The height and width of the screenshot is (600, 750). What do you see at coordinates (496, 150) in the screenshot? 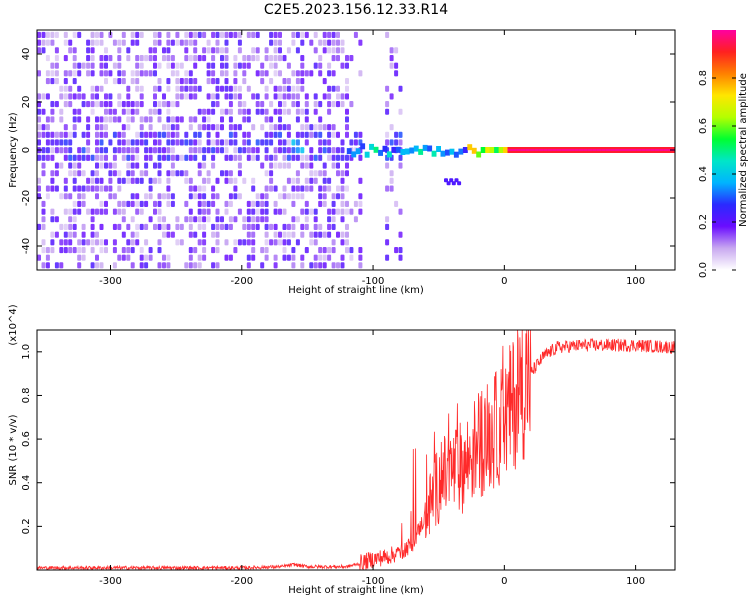
I see `signal-cell` at bounding box center [496, 150].